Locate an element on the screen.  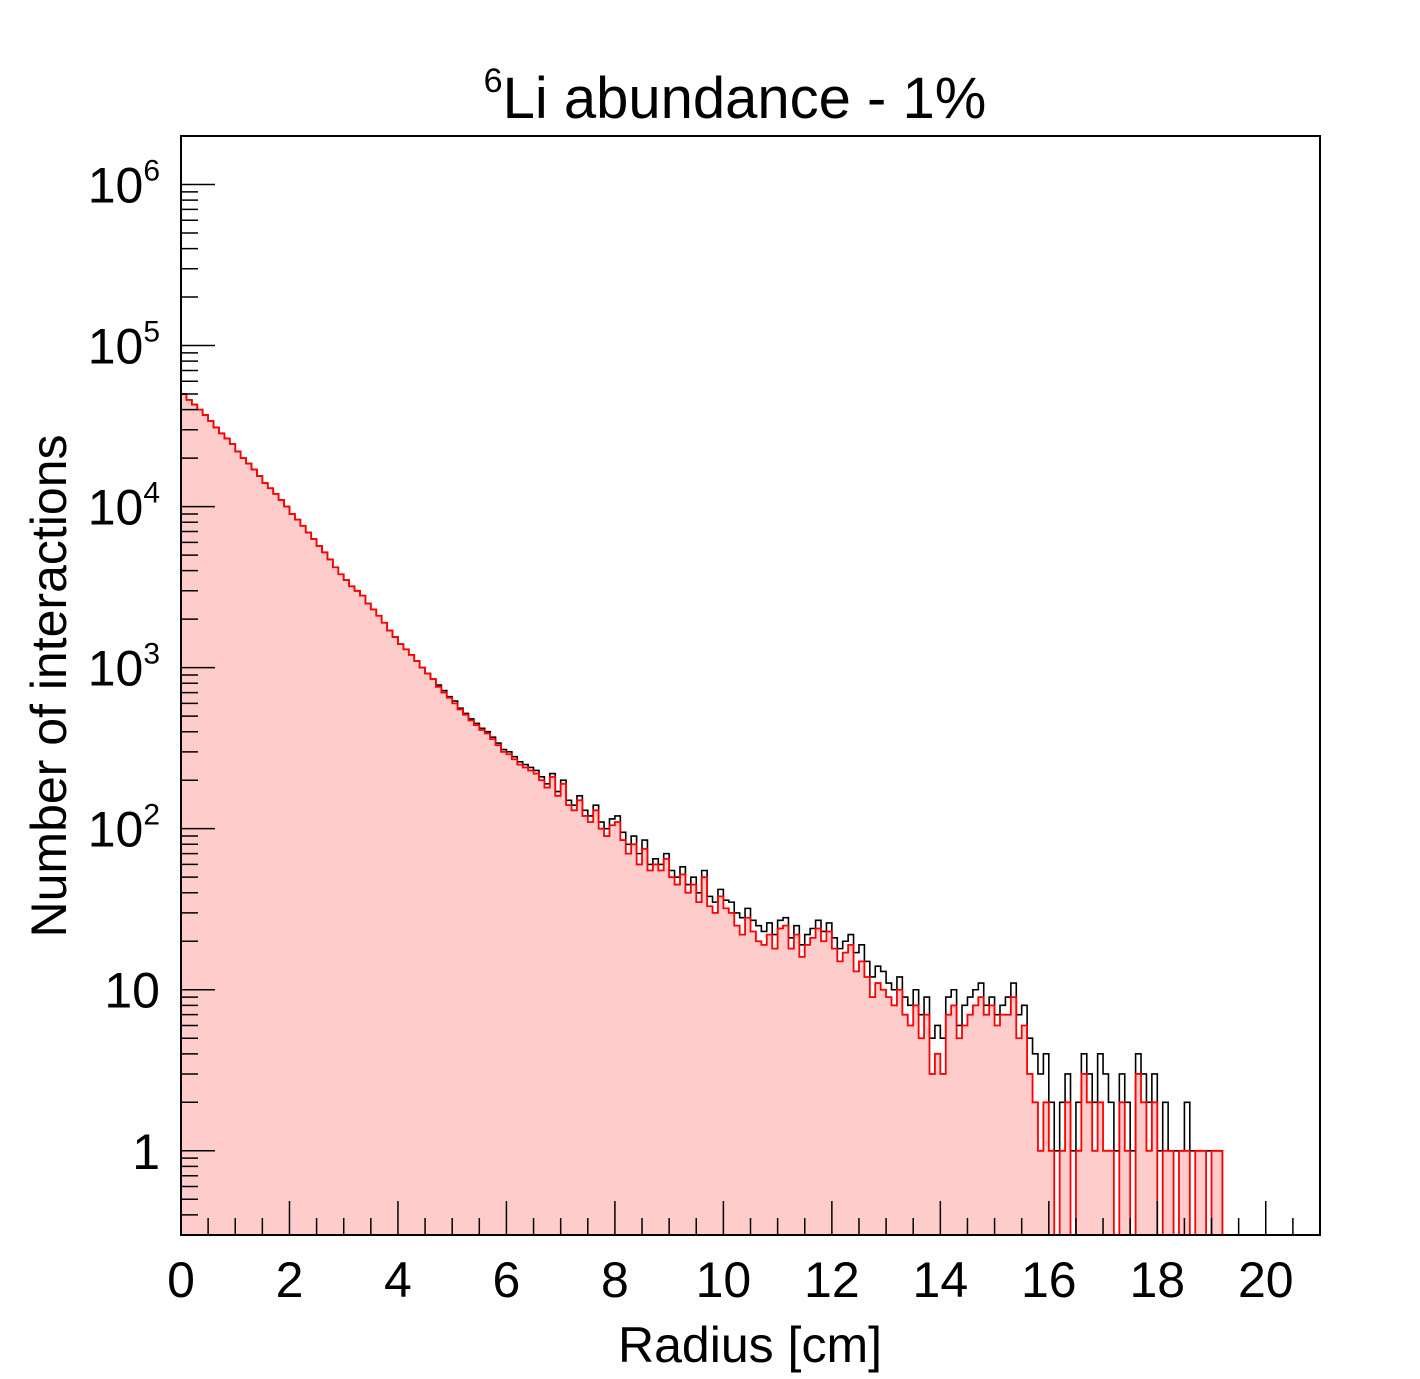
y-tick-label: 10⁴ is located at coordinates (124, 506).